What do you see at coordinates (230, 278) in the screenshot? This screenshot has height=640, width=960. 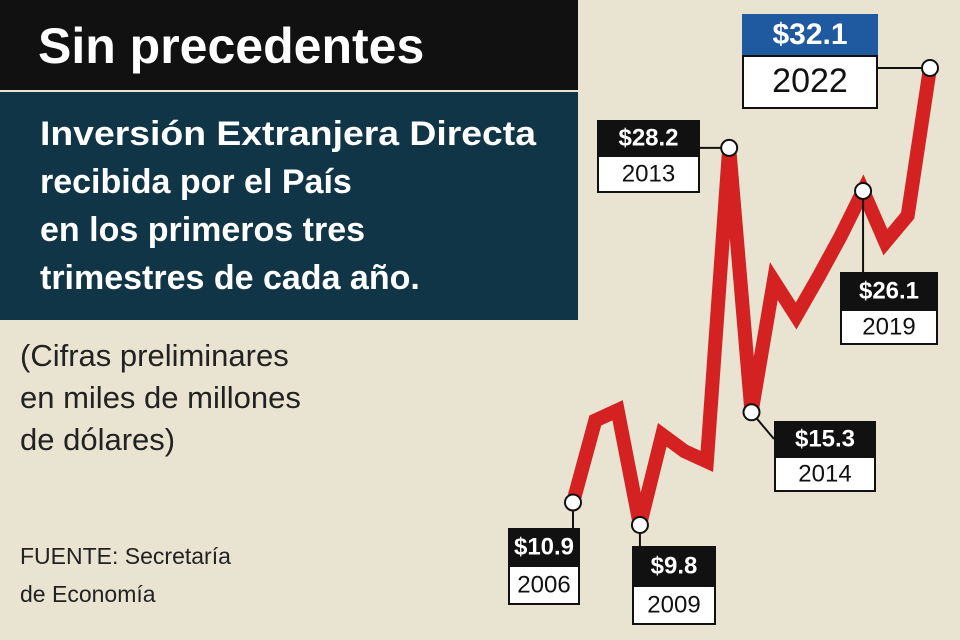 I see `subtitle-line: trimestres de cada año.` at bounding box center [230, 278].